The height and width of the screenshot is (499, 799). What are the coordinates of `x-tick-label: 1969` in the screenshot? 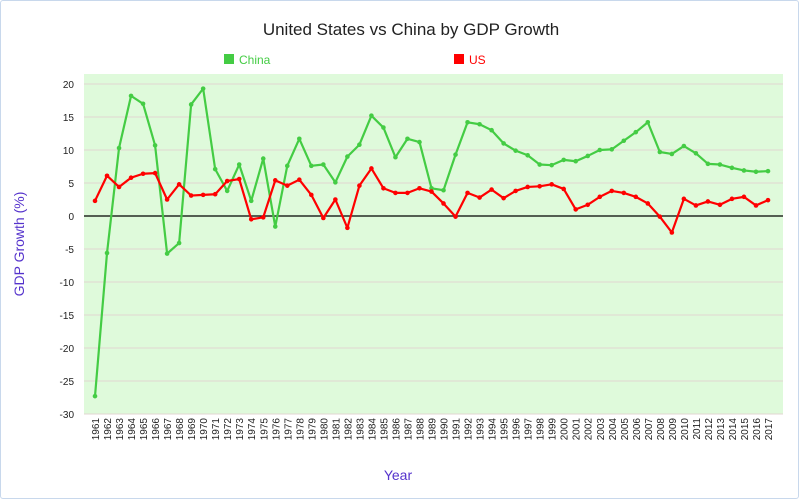 It's located at (192, 429).